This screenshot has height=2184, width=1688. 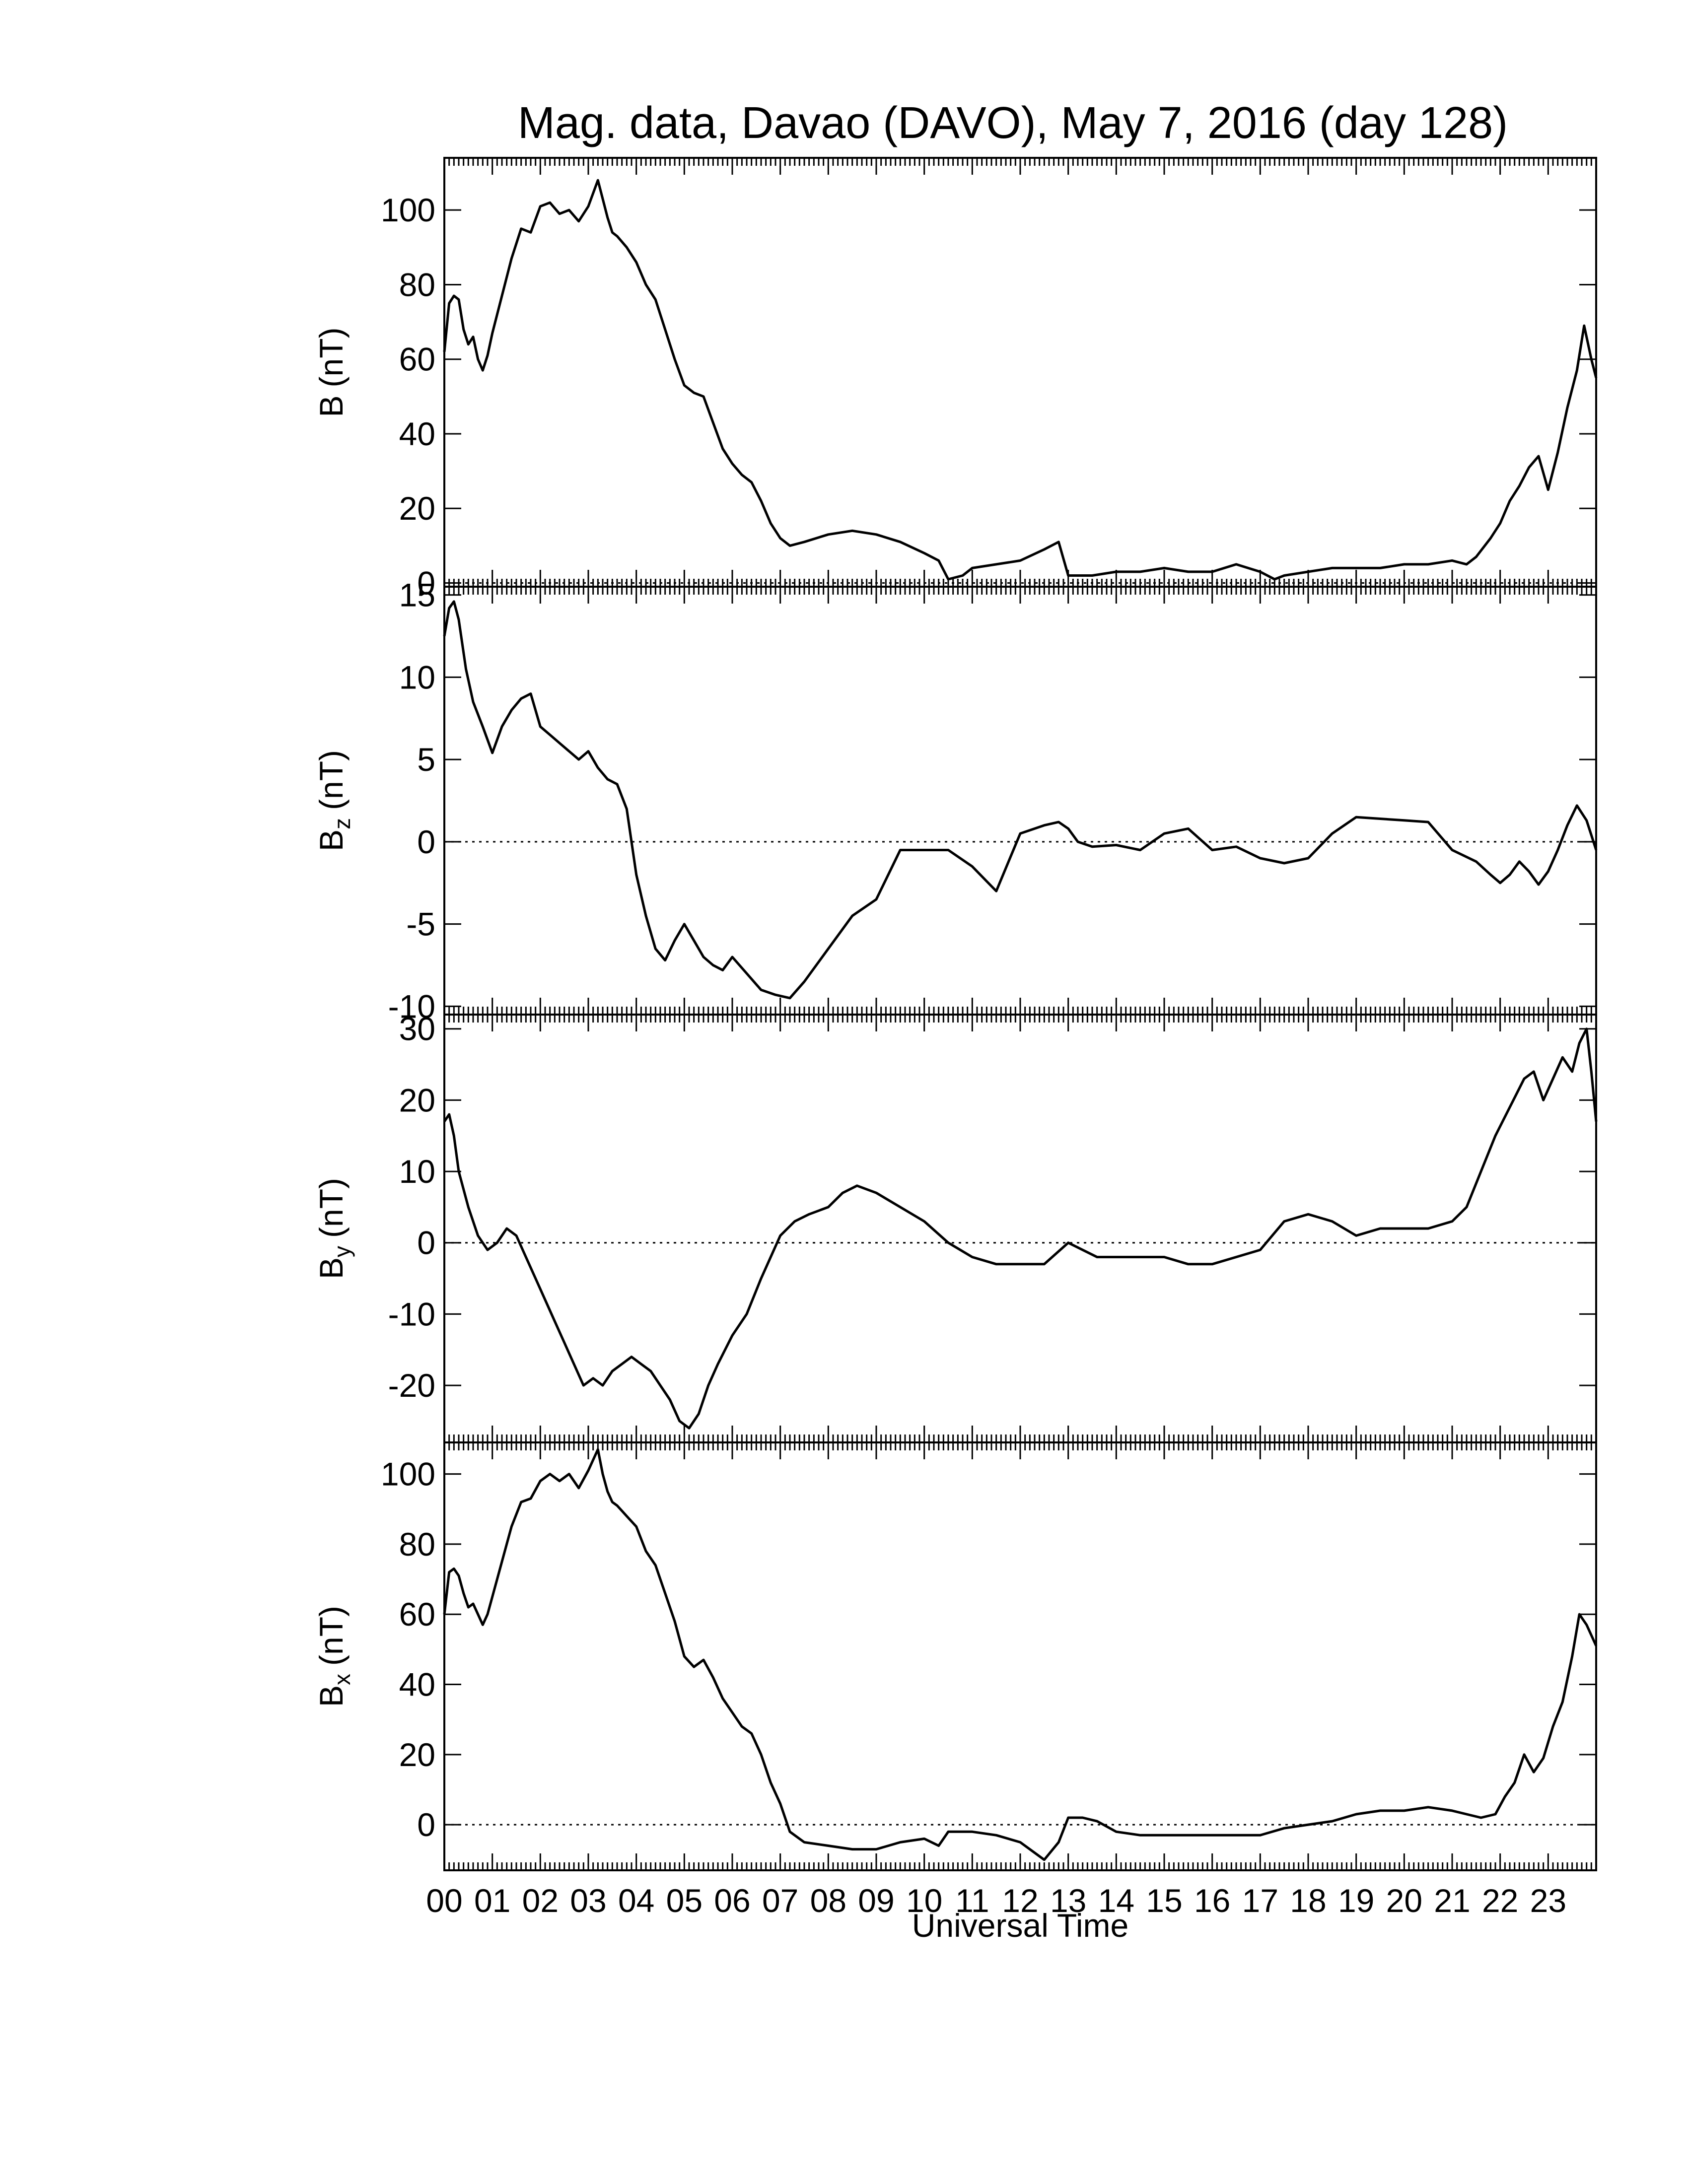 I want to click on panel-by-ylabel-main: B, so click(x=331, y=1268).